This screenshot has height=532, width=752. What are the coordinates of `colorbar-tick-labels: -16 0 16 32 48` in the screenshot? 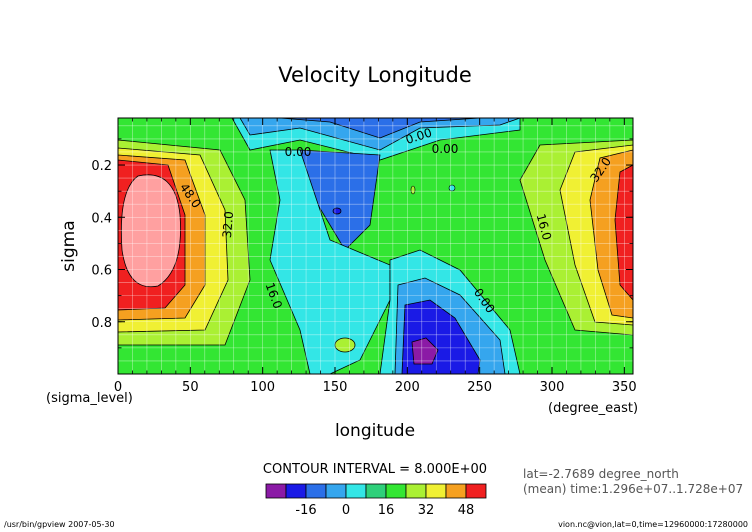 It's located at (384, 510).